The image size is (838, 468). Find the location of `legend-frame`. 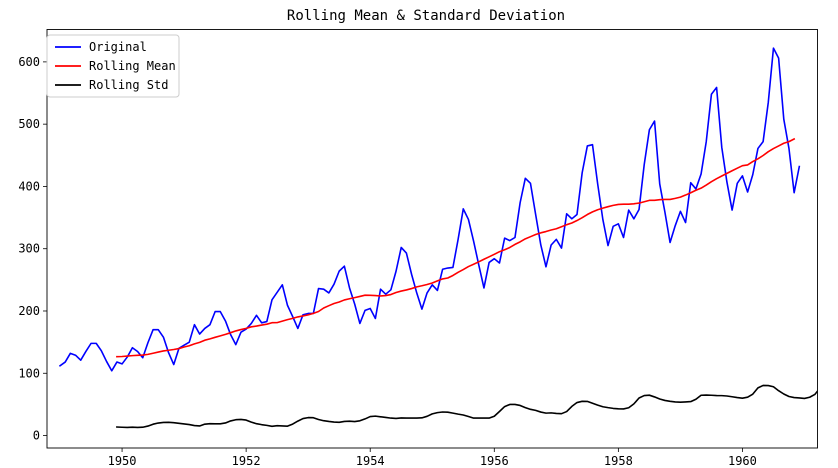

legend-frame is located at coordinates (113, 66).